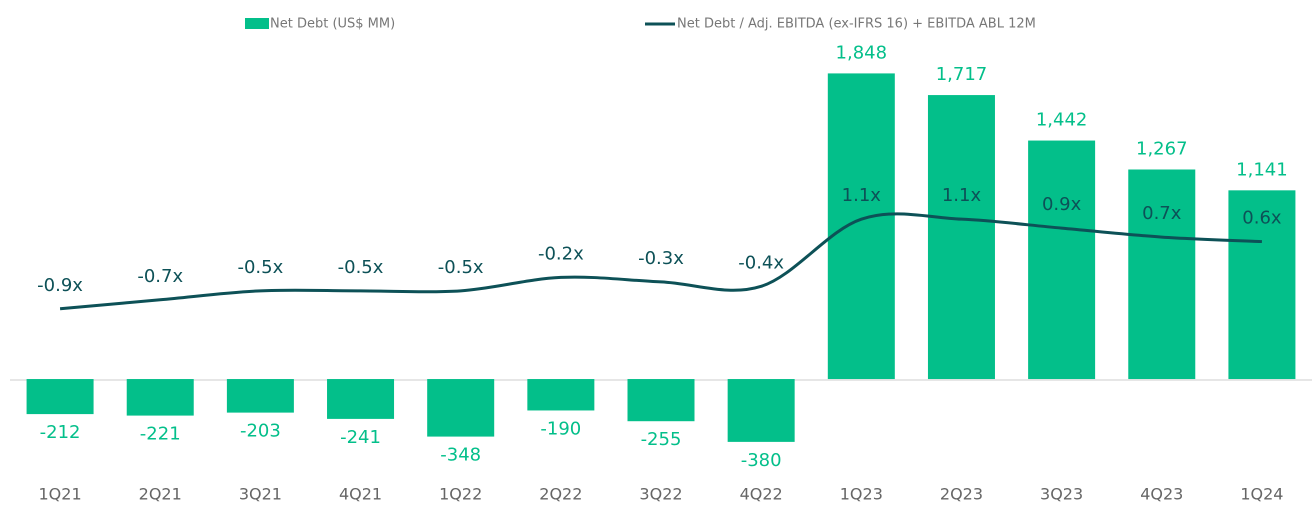 The height and width of the screenshot is (508, 1312). What do you see at coordinates (1162, 148) in the screenshot?
I see `data-label: 1,267` at bounding box center [1162, 148].